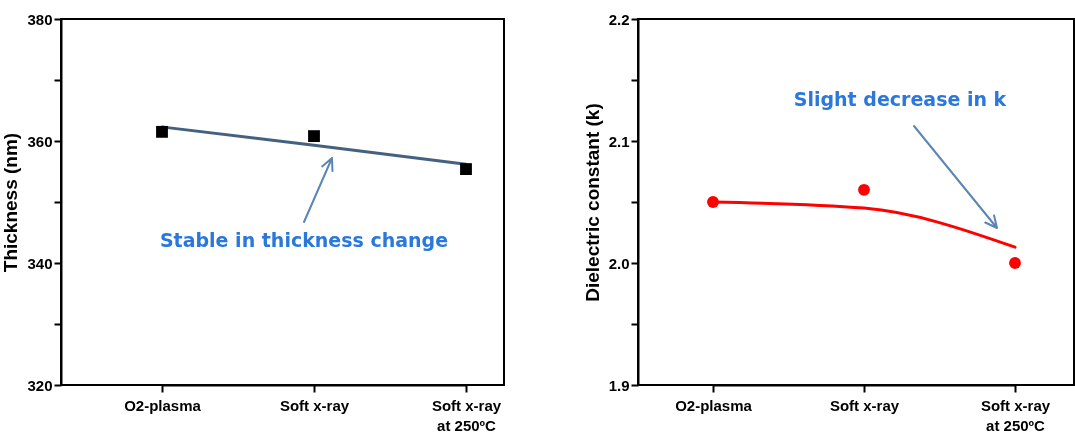 The image size is (1075, 443). What do you see at coordinates (619, 385) in the screenshot?
I see `y-tick-label: 1.9` at bounding box center [619, 385].